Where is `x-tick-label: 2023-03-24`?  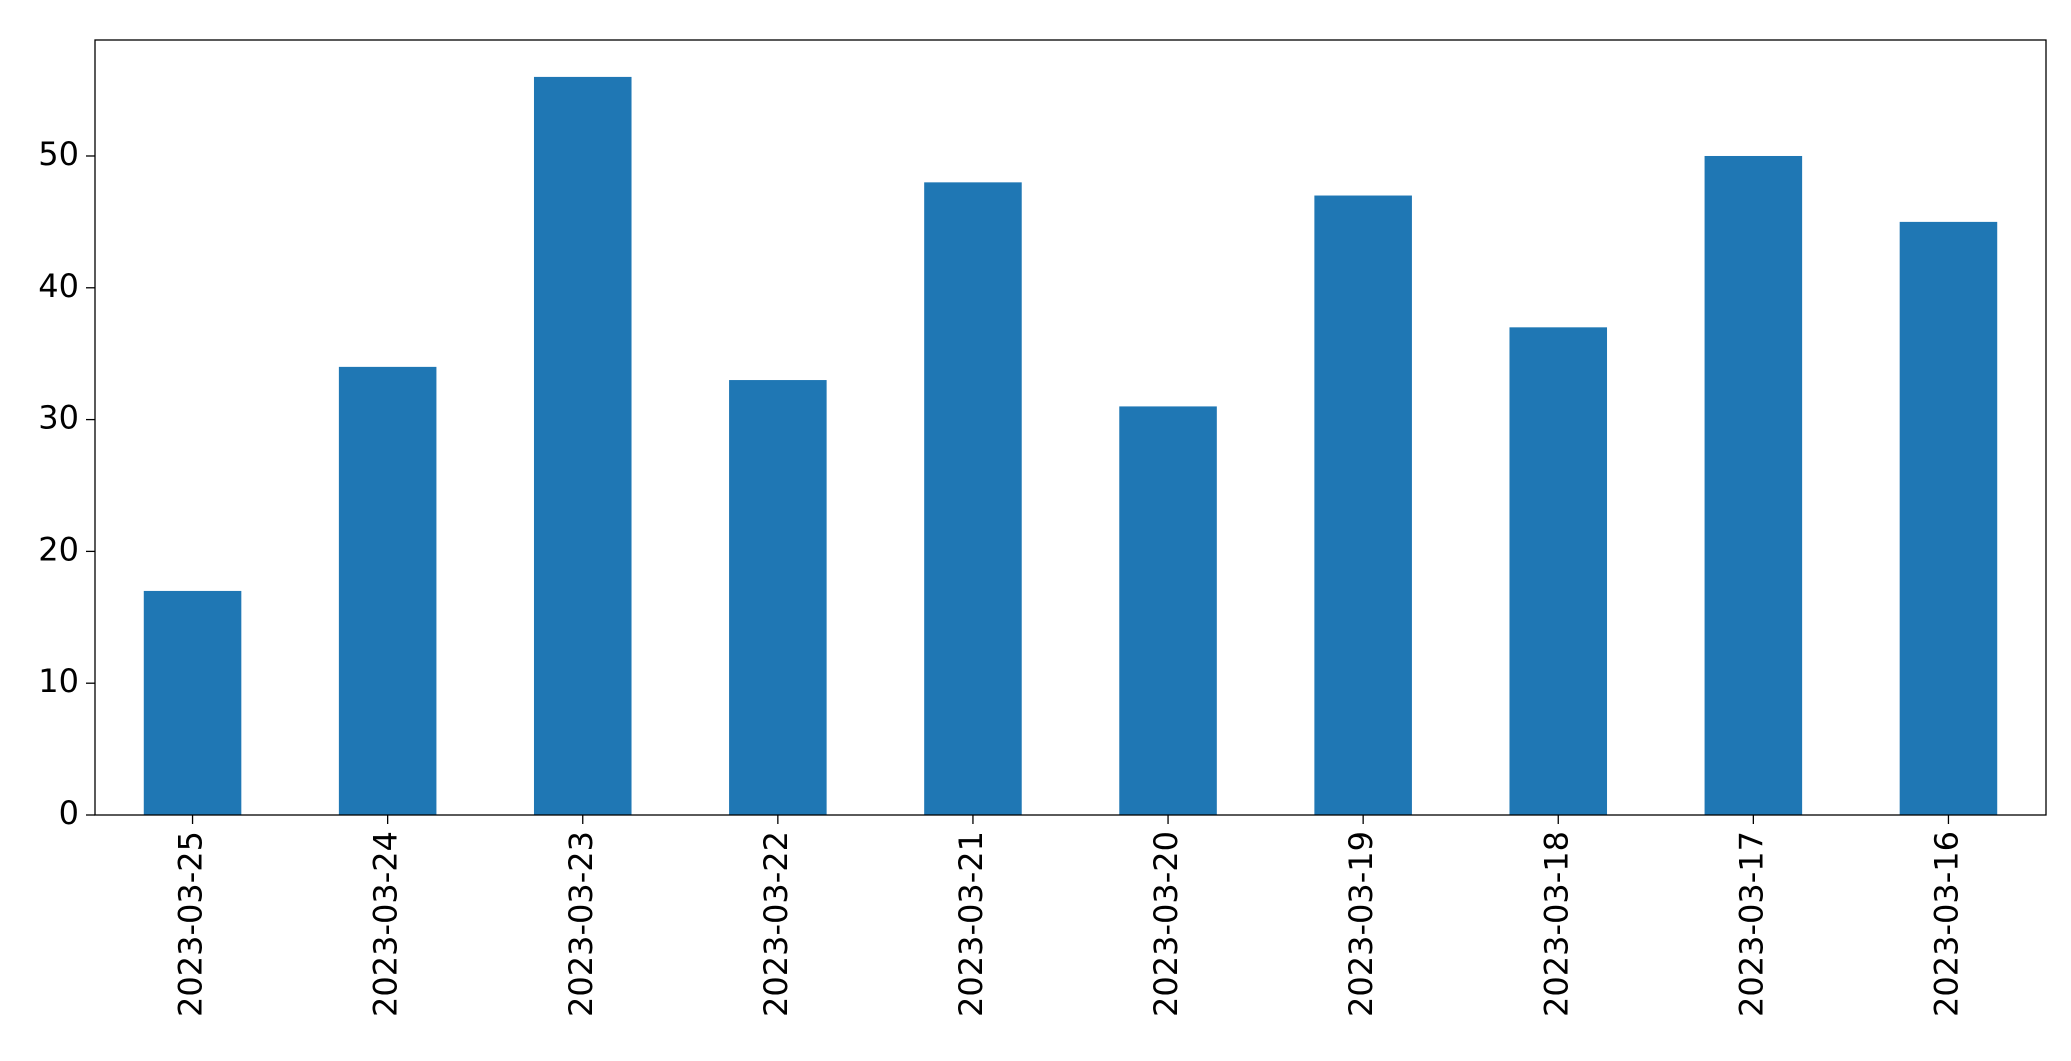
x-tick-label: 2023-03-24 is located at coordinates (386, 924).